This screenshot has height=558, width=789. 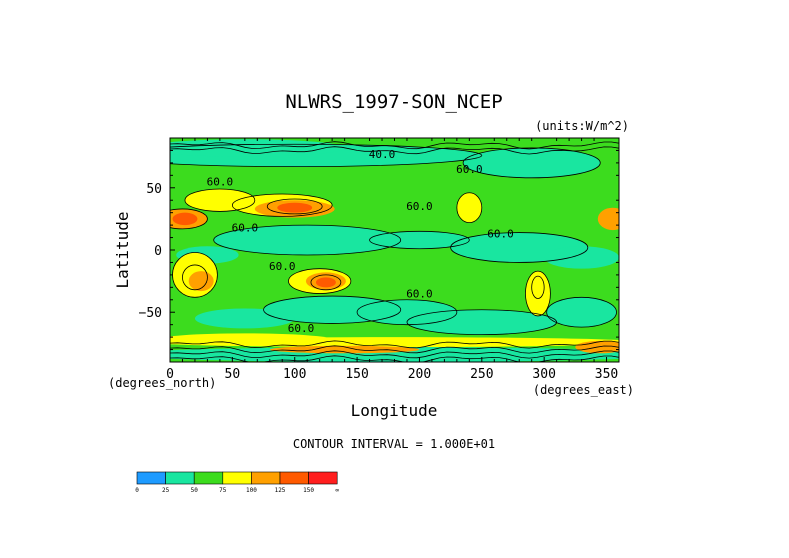 What do you see at coordinates (308, 490) in the screenshot?
I see `colorbar-label: 150` at bounding box center [308, 490].